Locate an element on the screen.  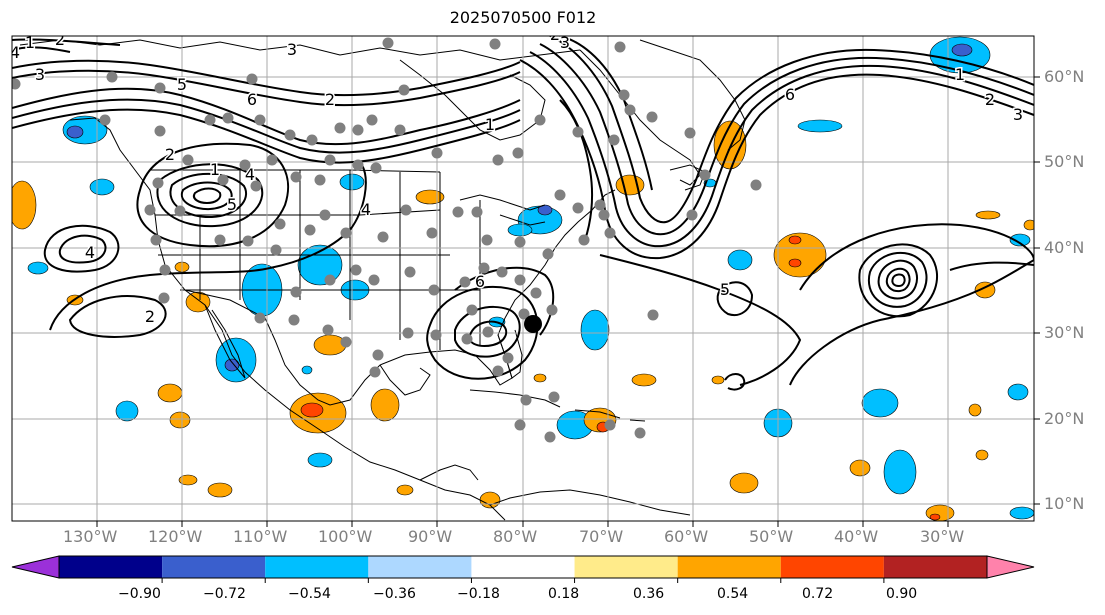
lon-label: 50°W is located at coordinates (771, 536).